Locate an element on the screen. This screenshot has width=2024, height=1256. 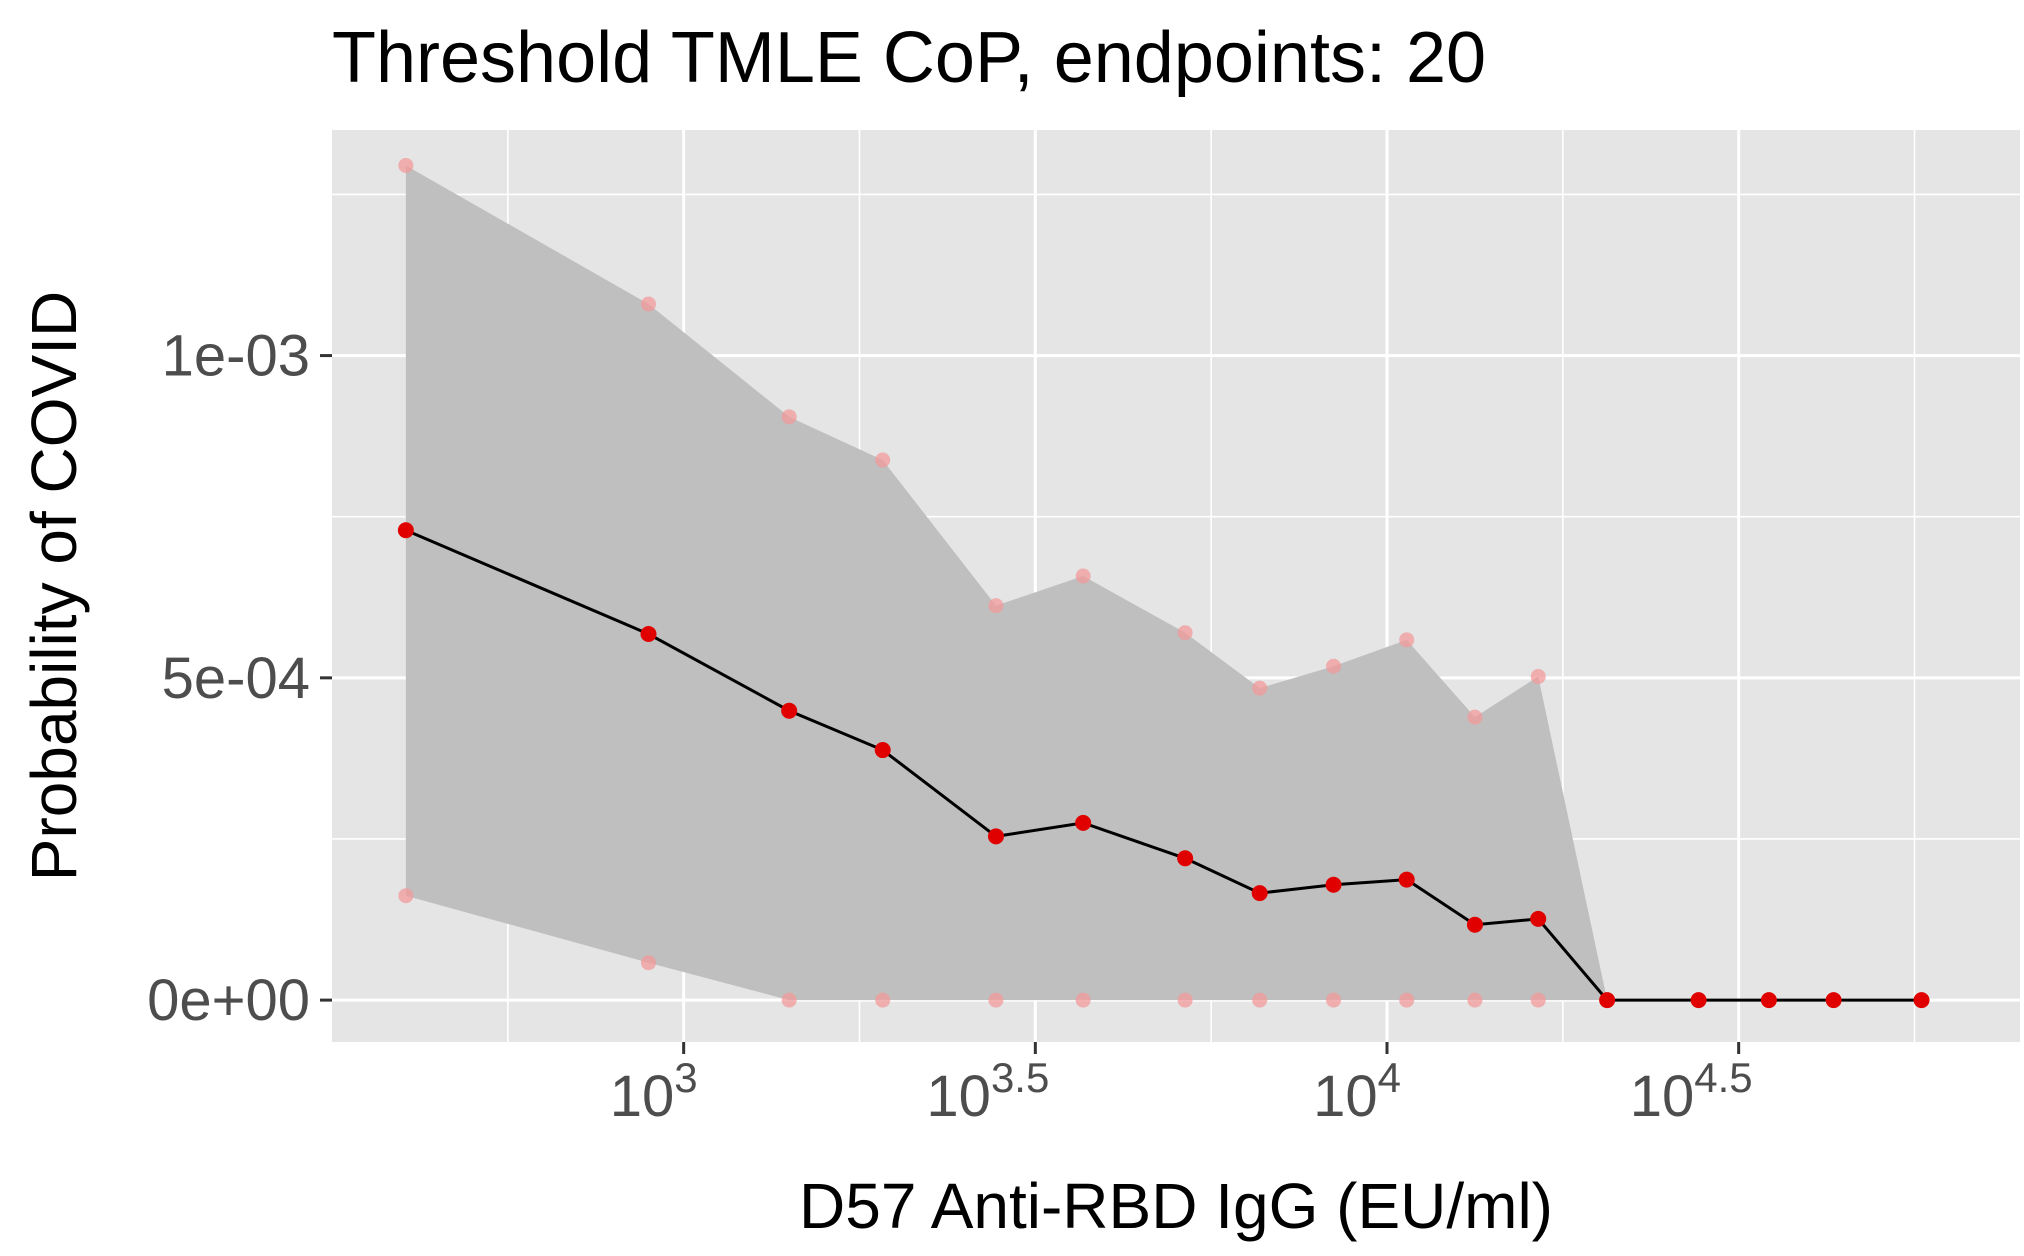
x-axis-label: D57 Anti-RBD IgG (EU/ml) is located at coordinates (1176, 1206).